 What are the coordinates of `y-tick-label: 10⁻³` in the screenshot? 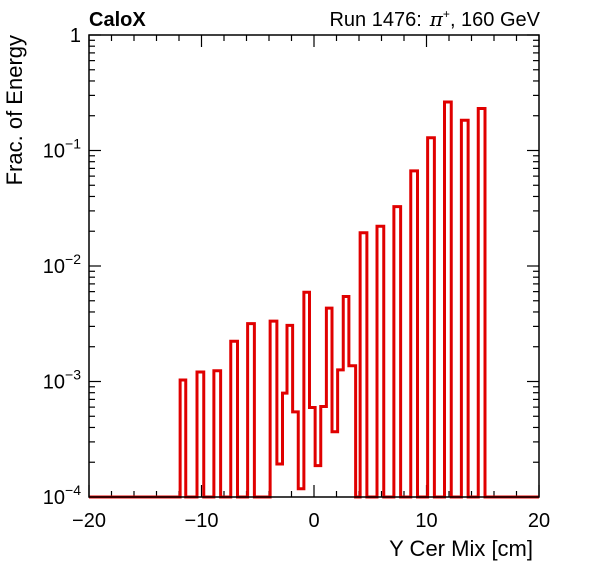 It's located at (62, 380).